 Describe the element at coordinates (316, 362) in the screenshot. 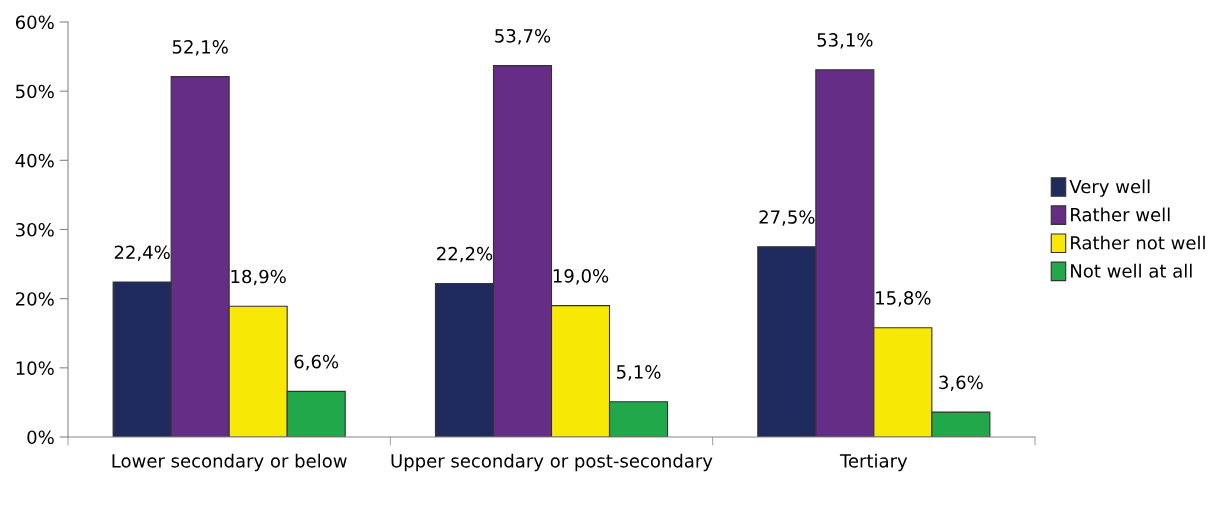

I see `data-label: 6,6%` at that location.